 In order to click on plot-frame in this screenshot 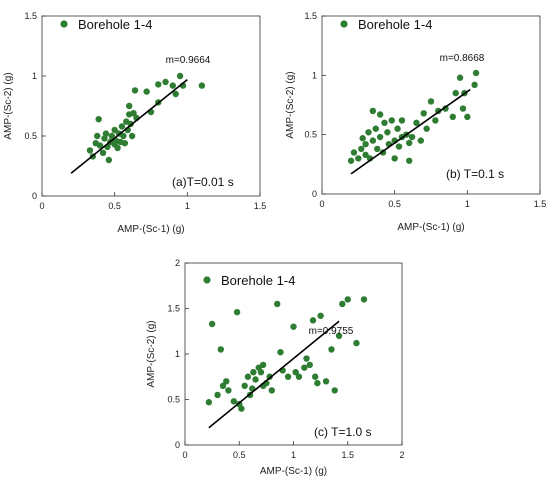, I will do `click(431, 105)`.